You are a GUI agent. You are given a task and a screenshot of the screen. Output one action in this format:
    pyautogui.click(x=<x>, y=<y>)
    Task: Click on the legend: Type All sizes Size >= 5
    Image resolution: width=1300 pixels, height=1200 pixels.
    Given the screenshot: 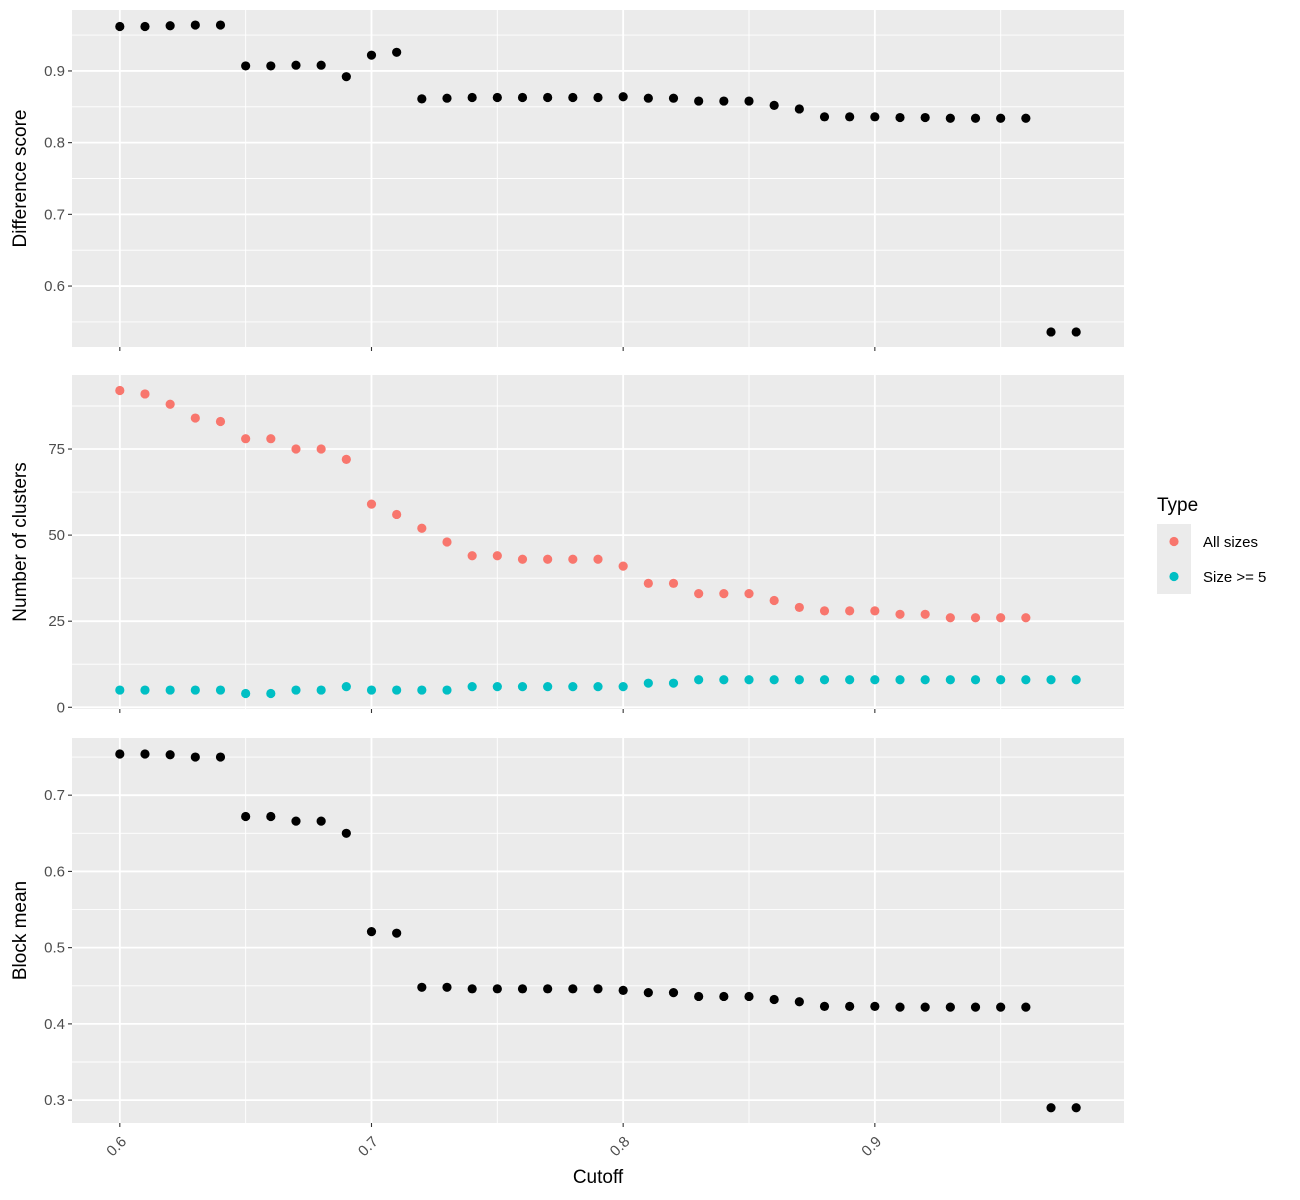 What is the action you would take?
    pyautogui.click(x=1211, y=544)
    